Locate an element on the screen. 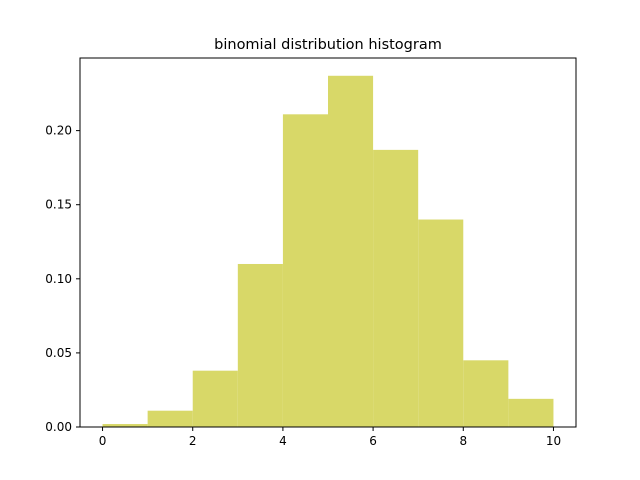  y-axis: 0.00 0.05 0.10 0.15 0.20 is located at coordinates (62, 279).